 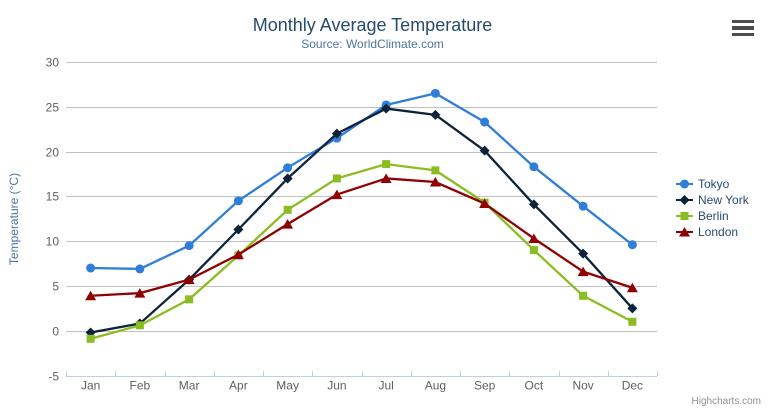 What do you see at coordinates (632, 386) in the screenshot?
I see `x-axis-tick-label: Dec` at bounding box center [632, 386].